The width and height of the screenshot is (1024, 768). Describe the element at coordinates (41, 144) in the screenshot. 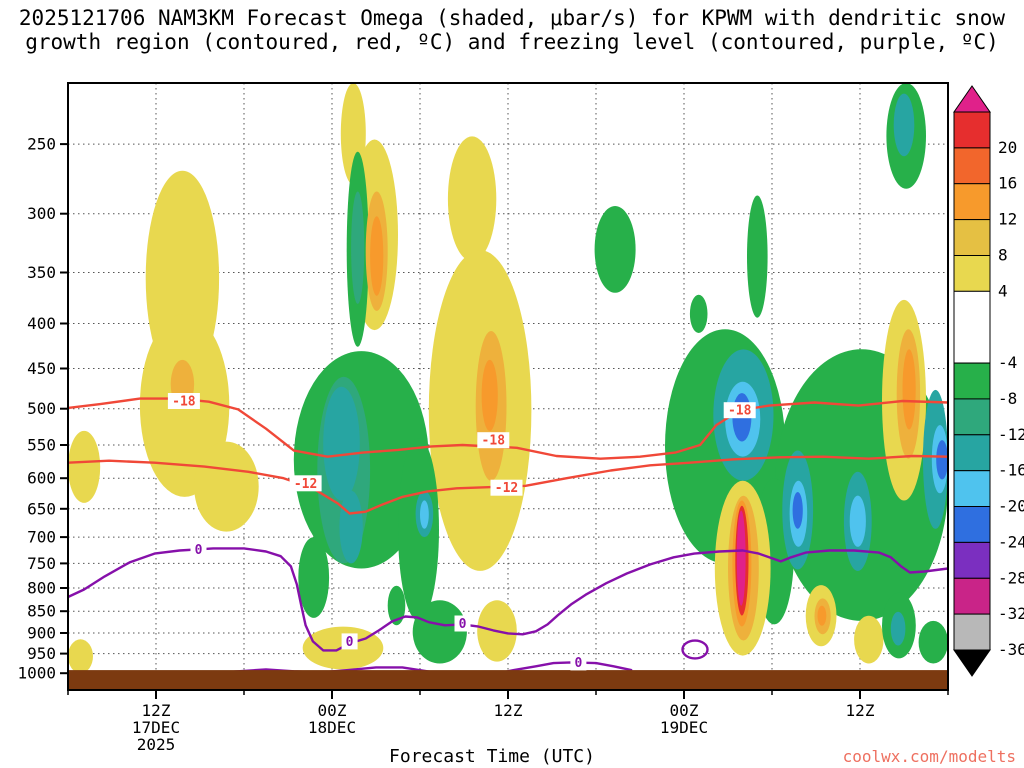

I see `pressure-tick-label: 250` at that location.